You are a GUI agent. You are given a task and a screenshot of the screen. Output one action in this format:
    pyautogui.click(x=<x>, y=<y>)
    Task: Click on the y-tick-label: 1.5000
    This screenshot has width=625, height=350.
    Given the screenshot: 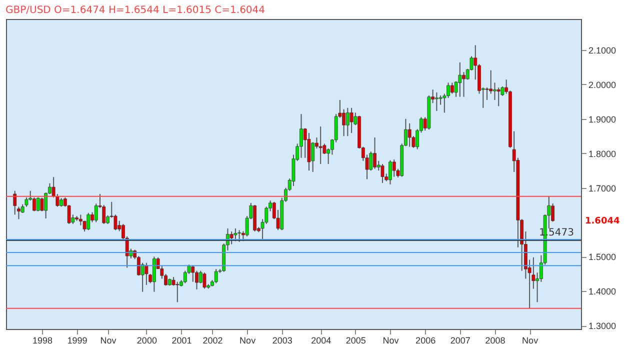 What is the action you would take?
    pyautogui.click(x=602, y=257)
    